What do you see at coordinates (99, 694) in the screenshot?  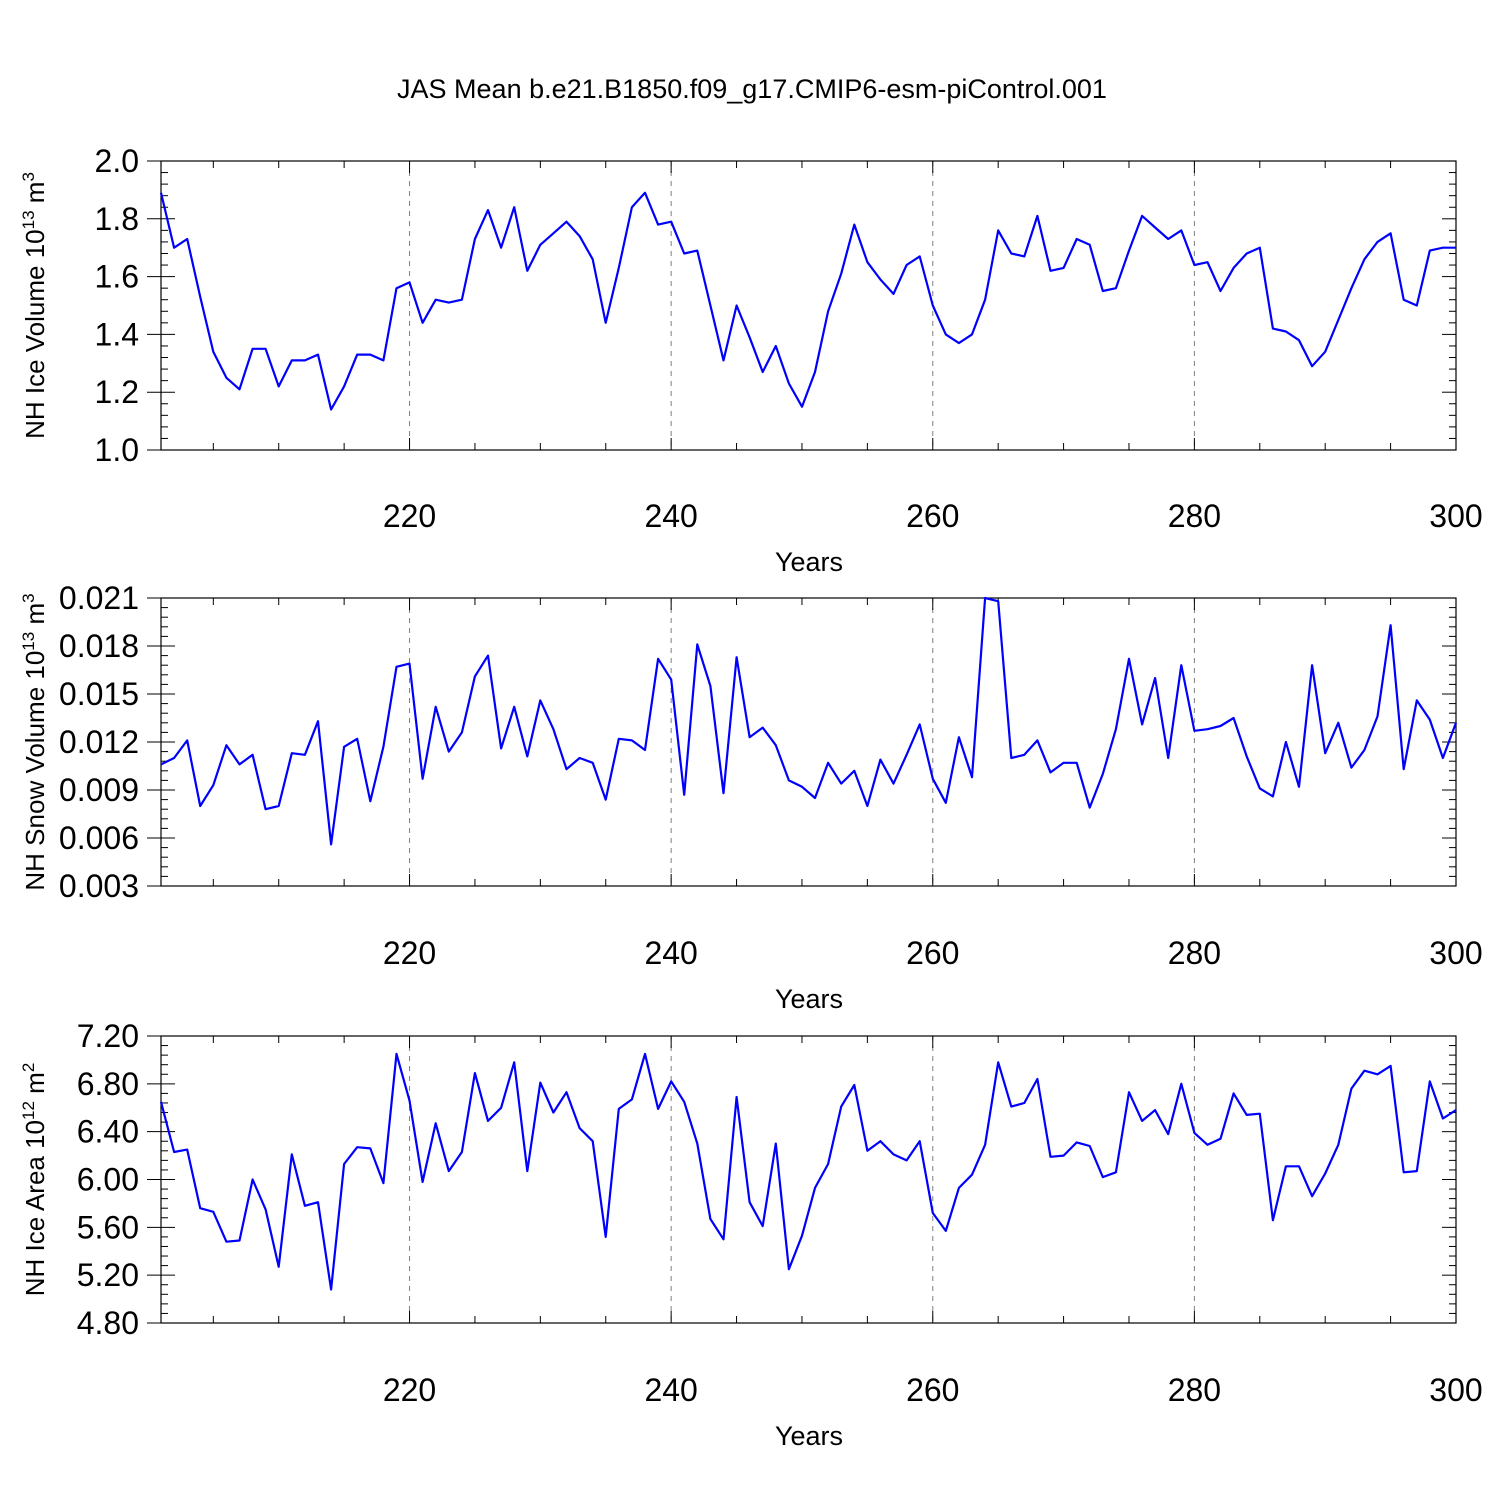 I see `y-tick-label: 0.015` at bounding box center [99, 694].